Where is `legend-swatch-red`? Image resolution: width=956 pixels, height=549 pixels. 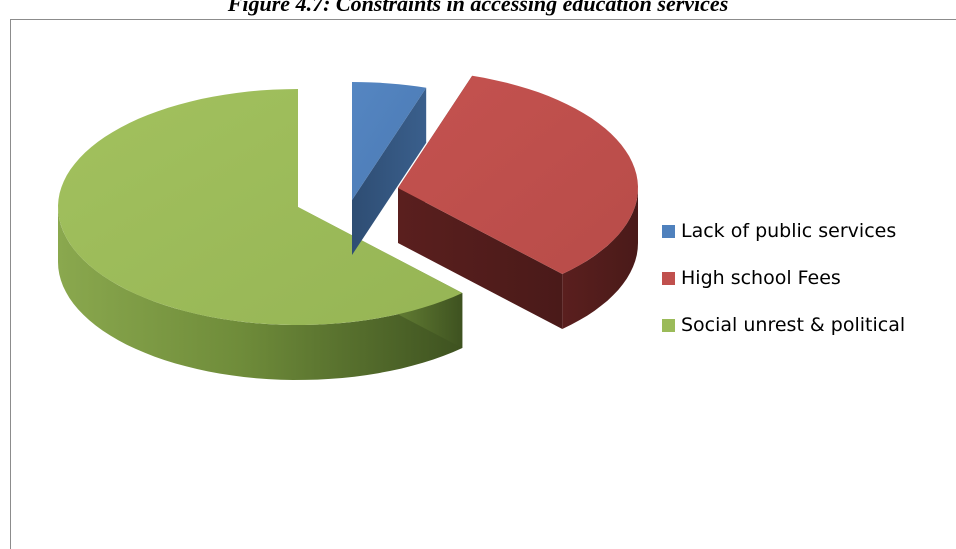 legend-swatch-red is located at coordinates (668, 278).